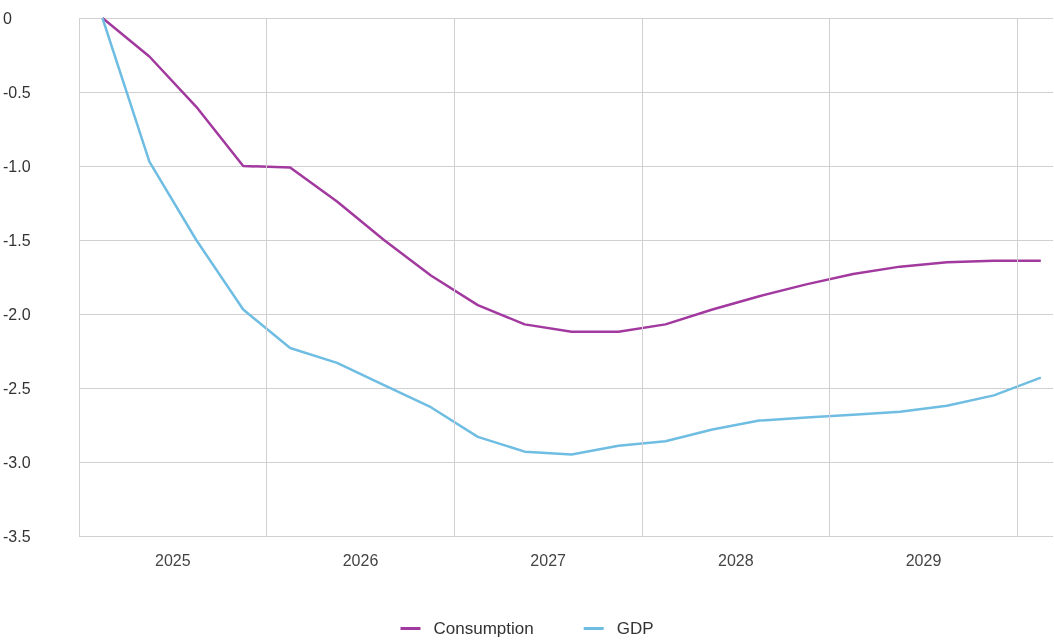 Image resolution: width=1054 pixels, height=644 pixels. Describe the element at coordinates (483, 628) in the screenshot. I see `legend-label: Consumption` at that location.